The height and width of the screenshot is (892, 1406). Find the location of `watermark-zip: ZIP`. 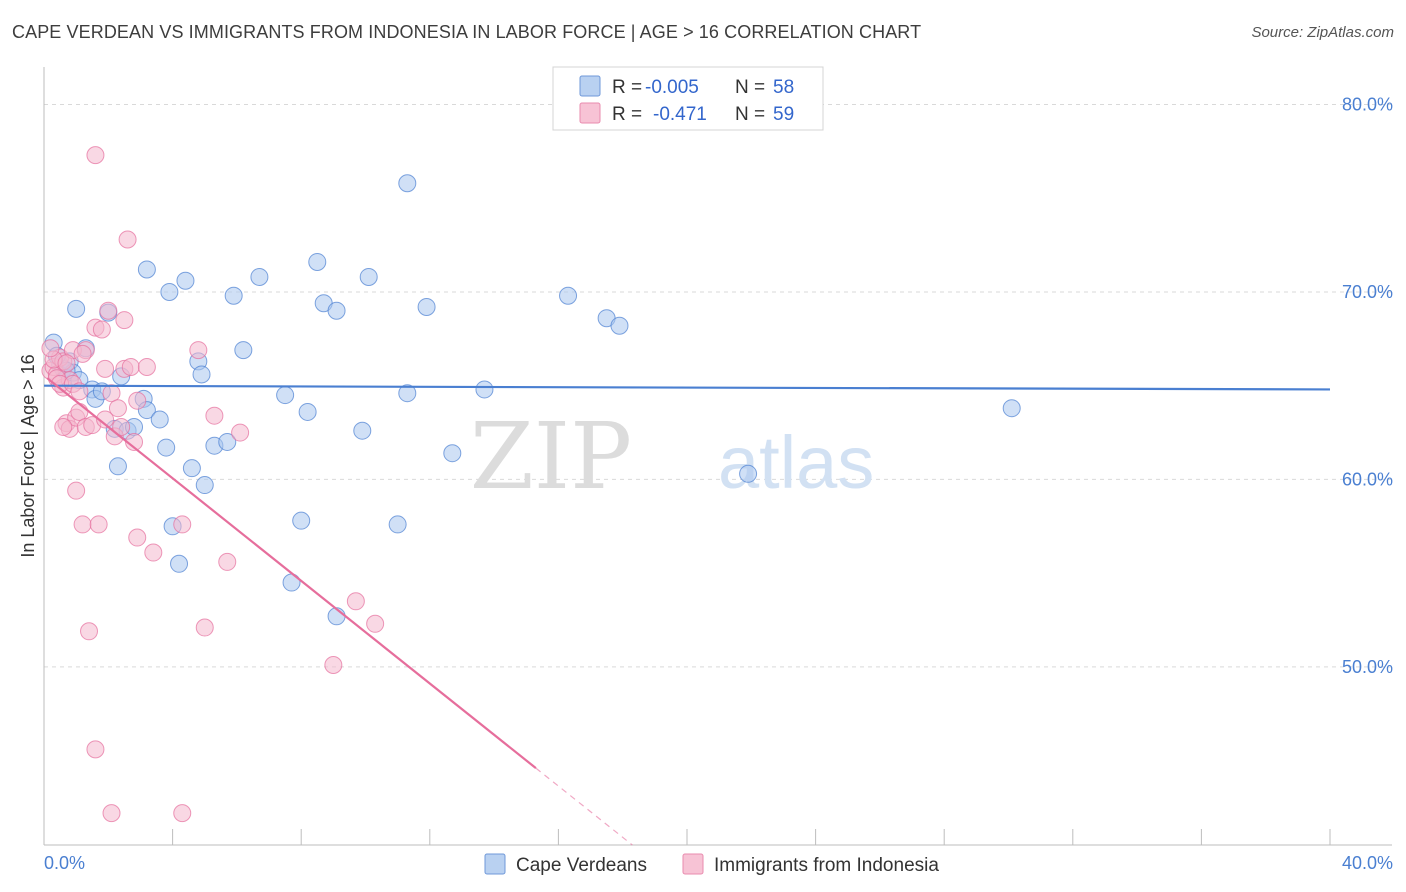

watermark-zip: ZIP is located at coordinates (551, 456).